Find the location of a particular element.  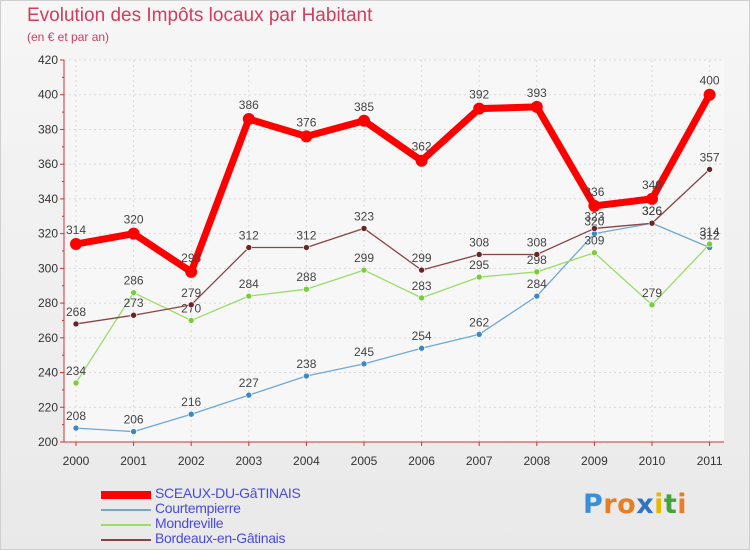

chart-subtitle: (en € et par an) is located at coordinates (68, 37).